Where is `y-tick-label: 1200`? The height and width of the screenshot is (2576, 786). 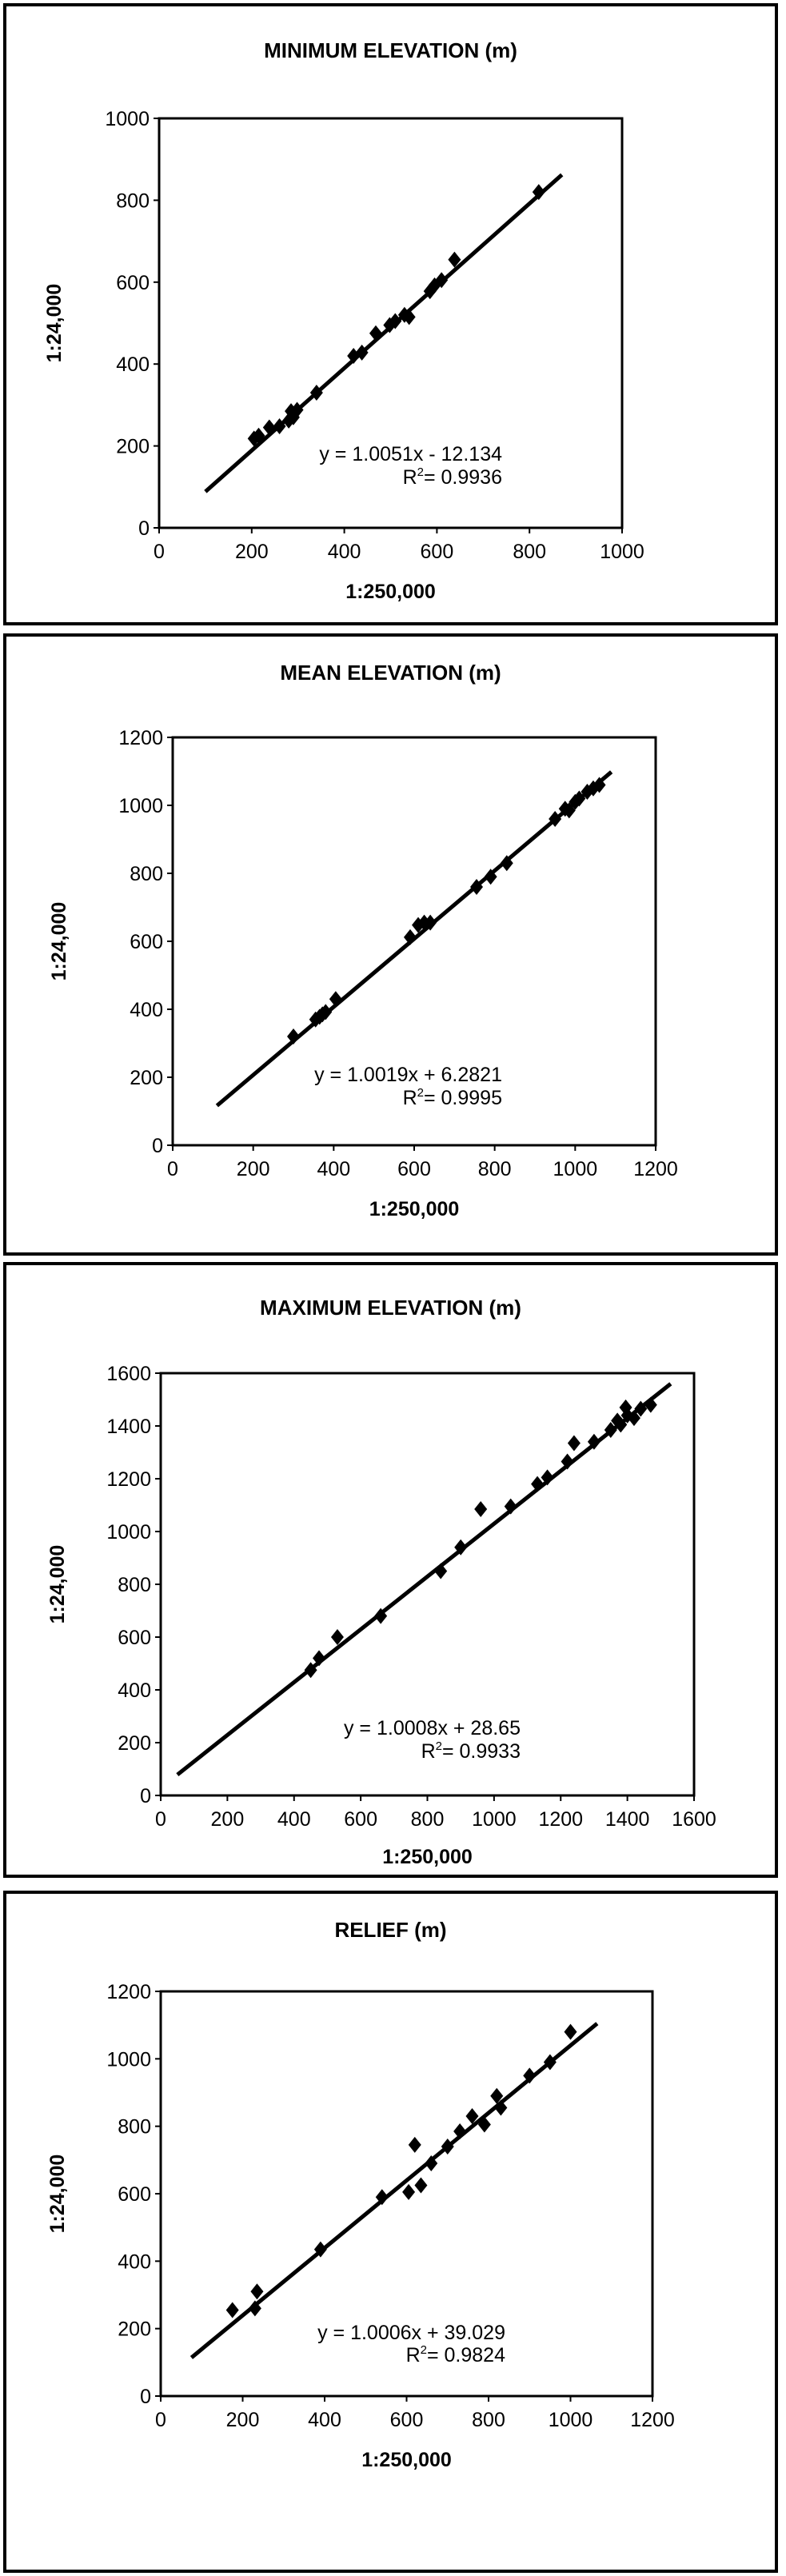 y-tick-label: 1200 is located at coordinates (129, 1480).